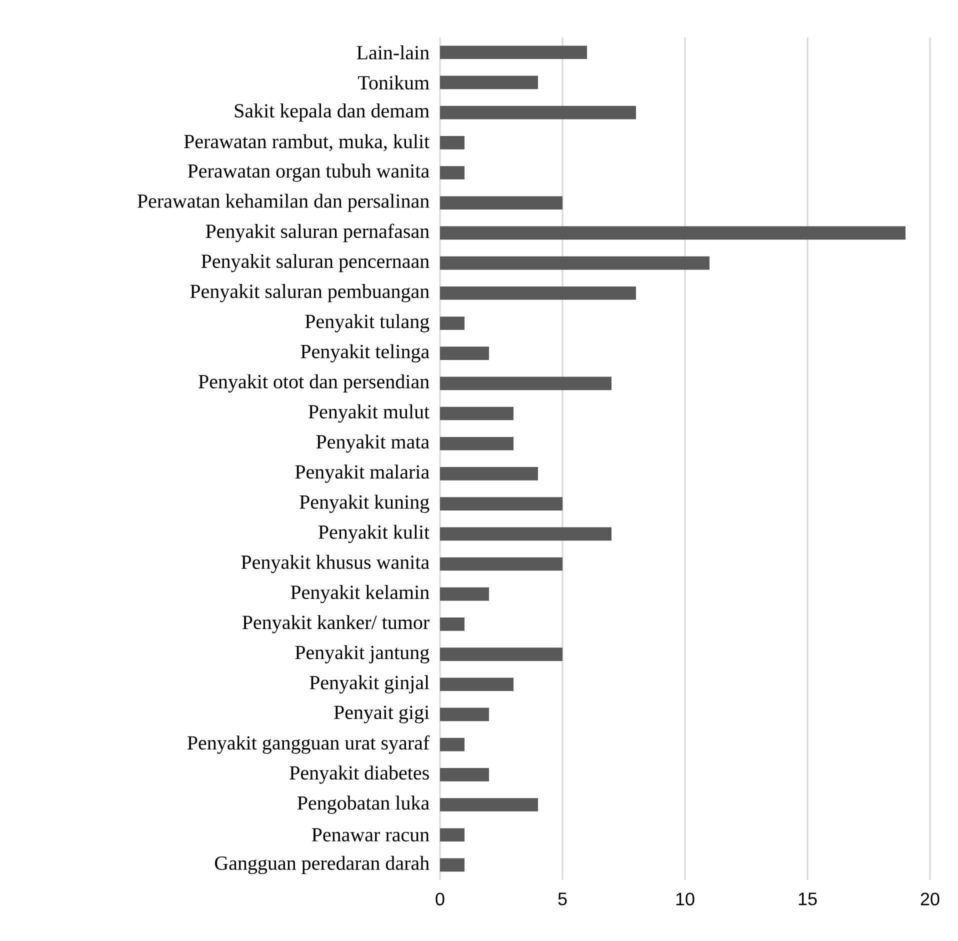 This screenshot has width=958, height=941. What do you see at coordinates (314, 383) in the screenshot?
I see `y-tick-label: Penyakit otot dan persendian` at bounding box center [314, 383].